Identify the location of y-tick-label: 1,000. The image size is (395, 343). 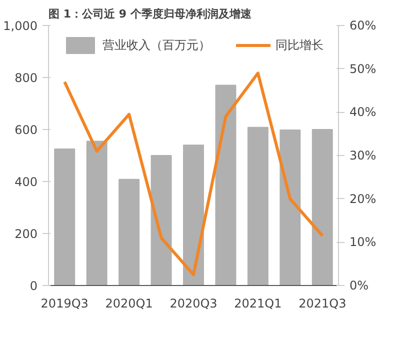
(20, 26).